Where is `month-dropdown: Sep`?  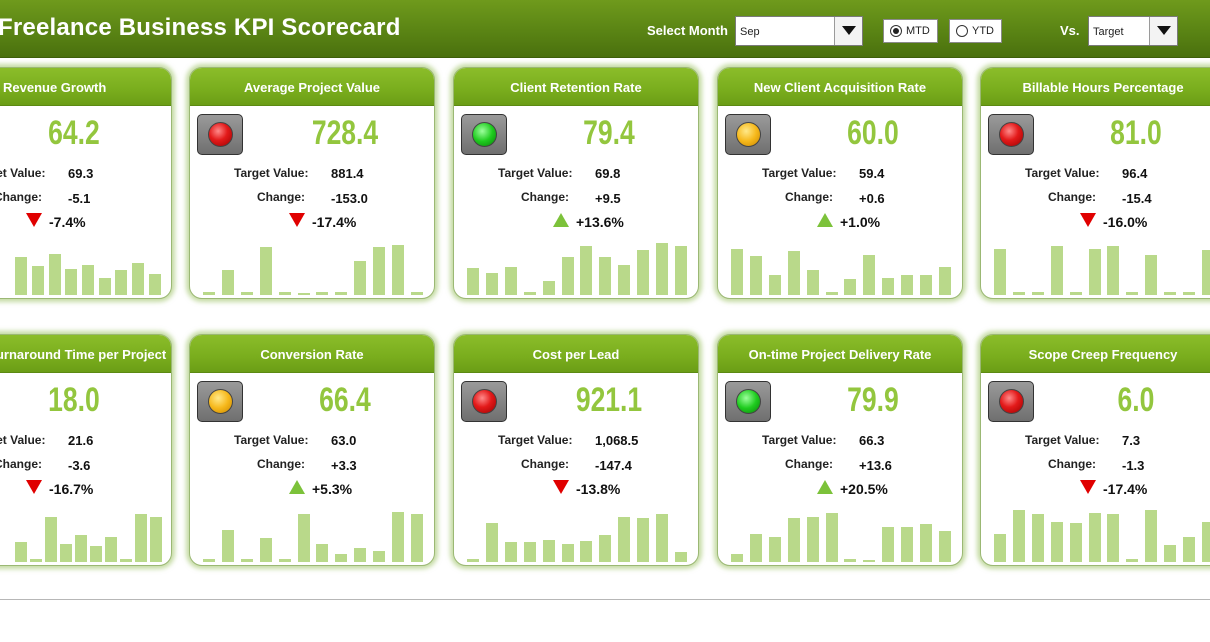
month-dropdown: Sep is located at coordinates (799, 31).